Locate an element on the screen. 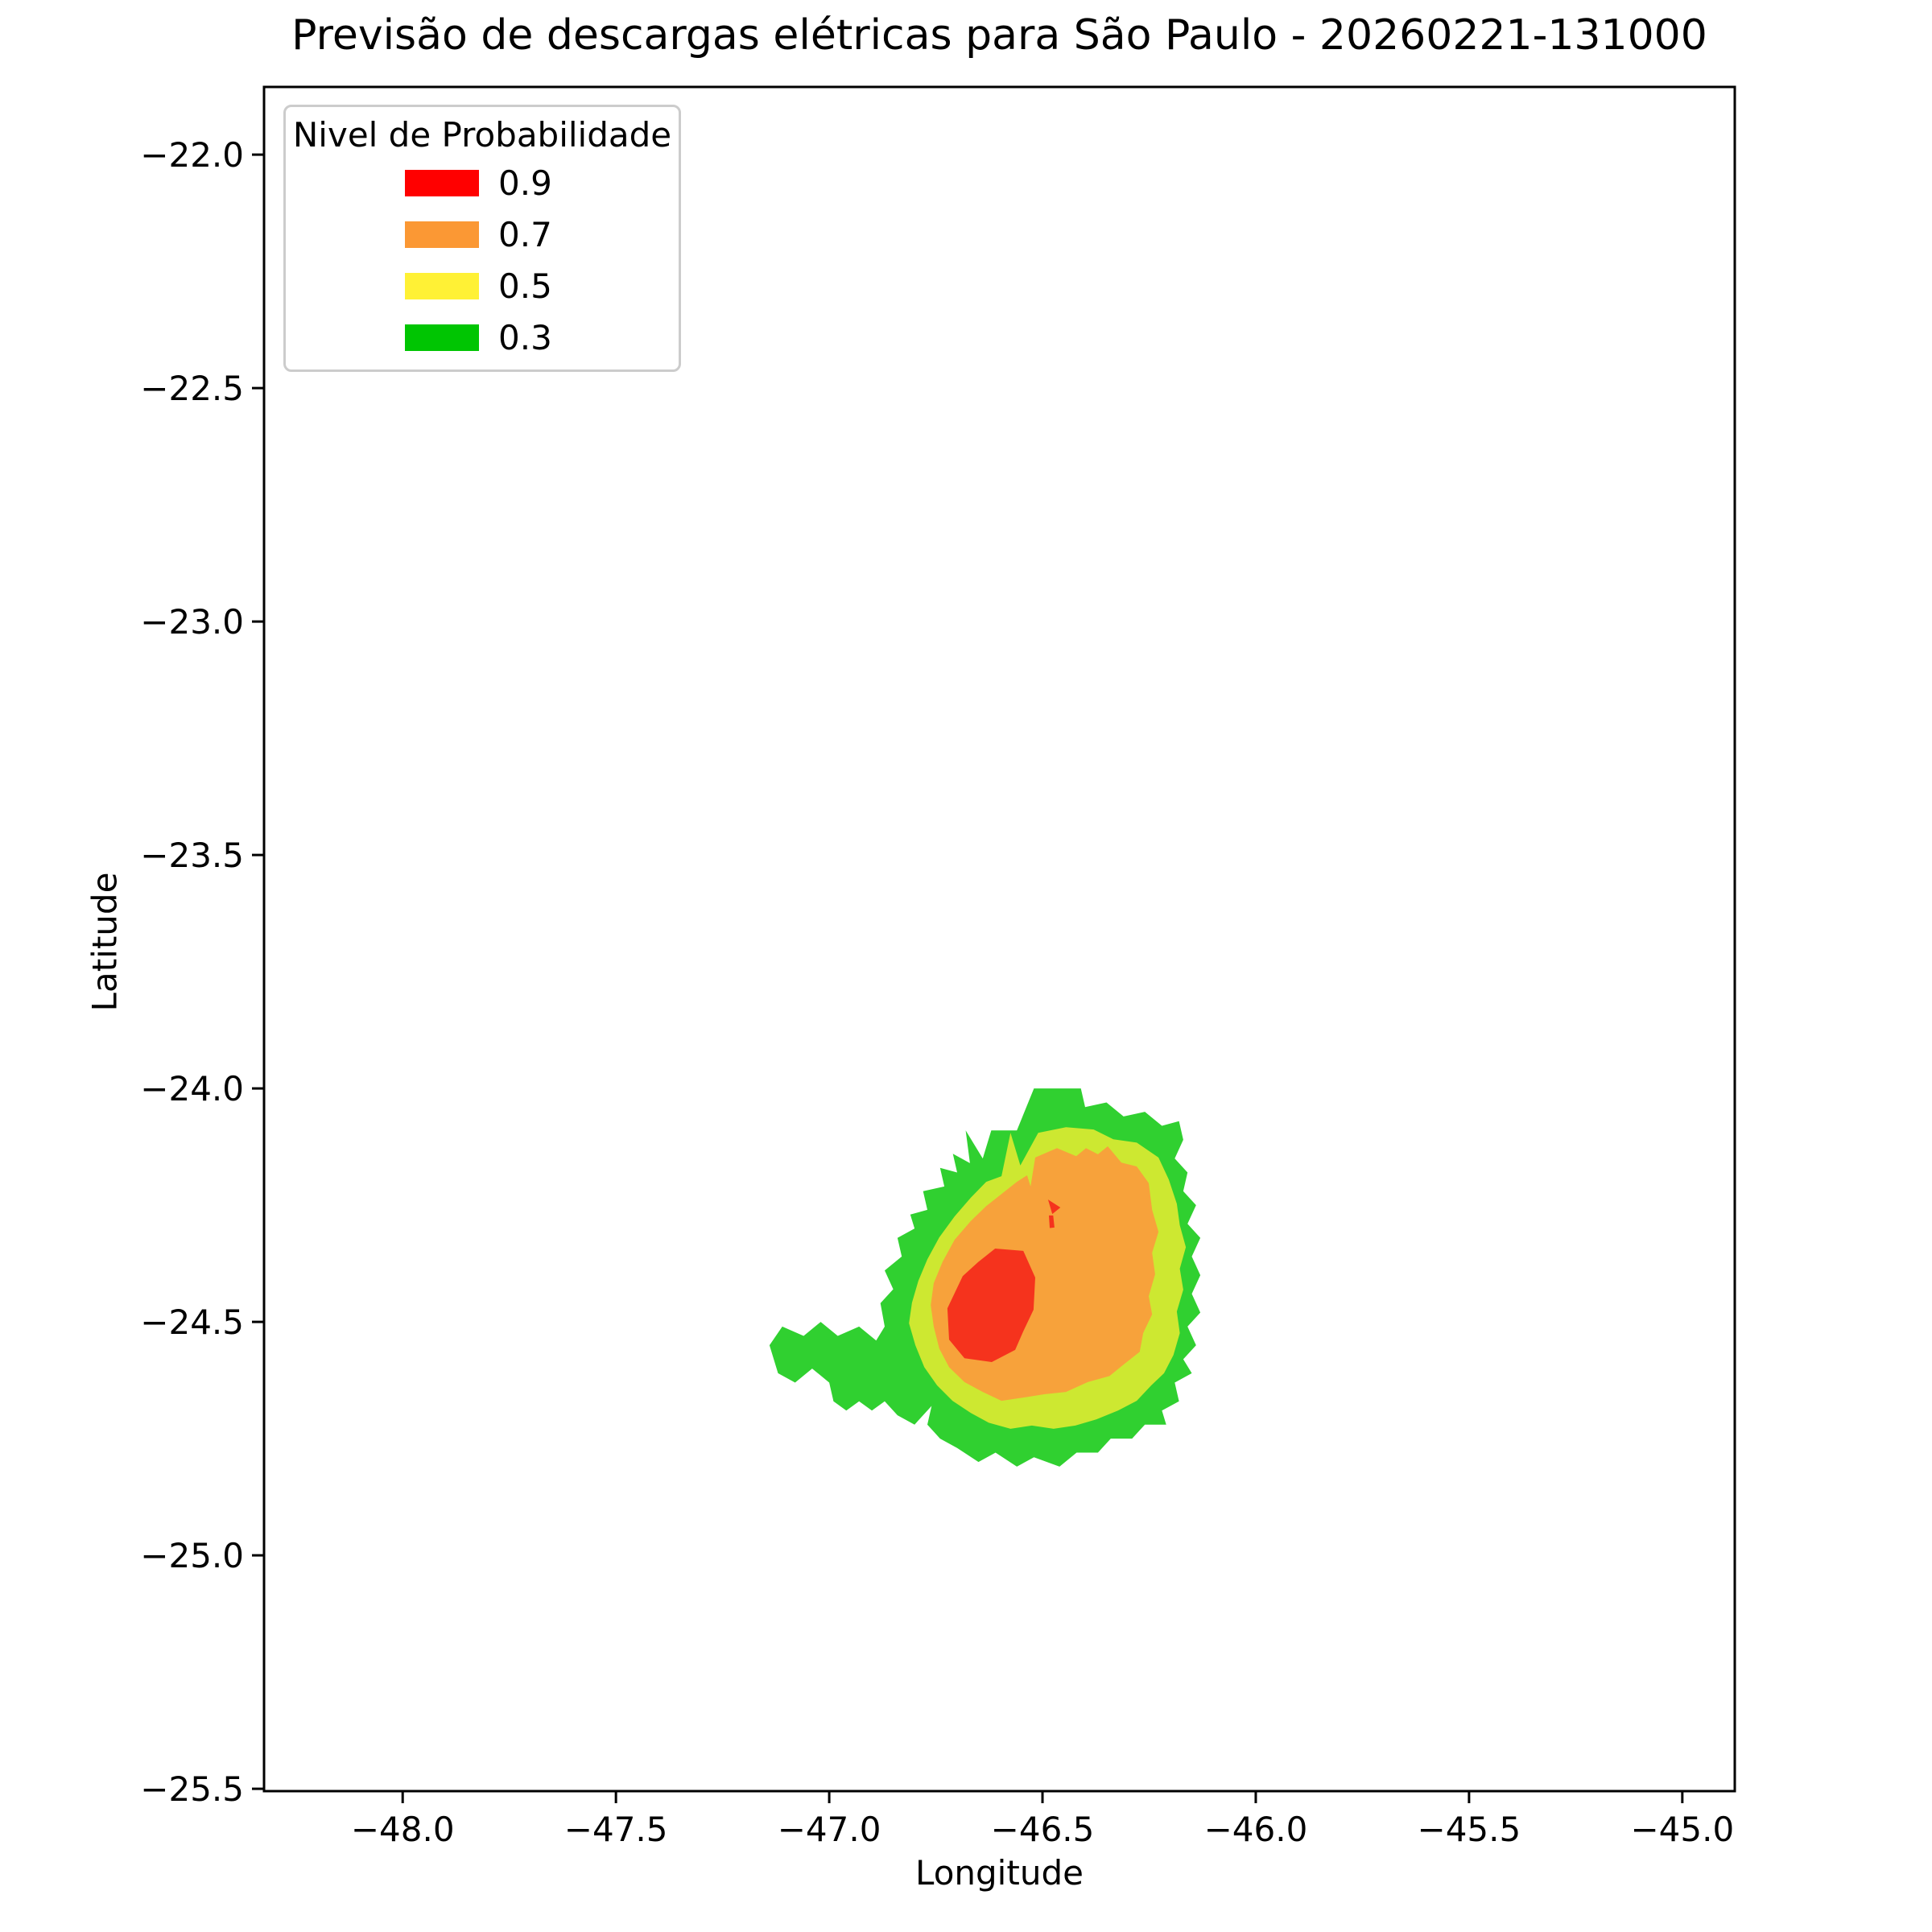 This screenshot has height=1932, width=1932. y-tick-label: −22.5 is located at coordinates (192, 388).